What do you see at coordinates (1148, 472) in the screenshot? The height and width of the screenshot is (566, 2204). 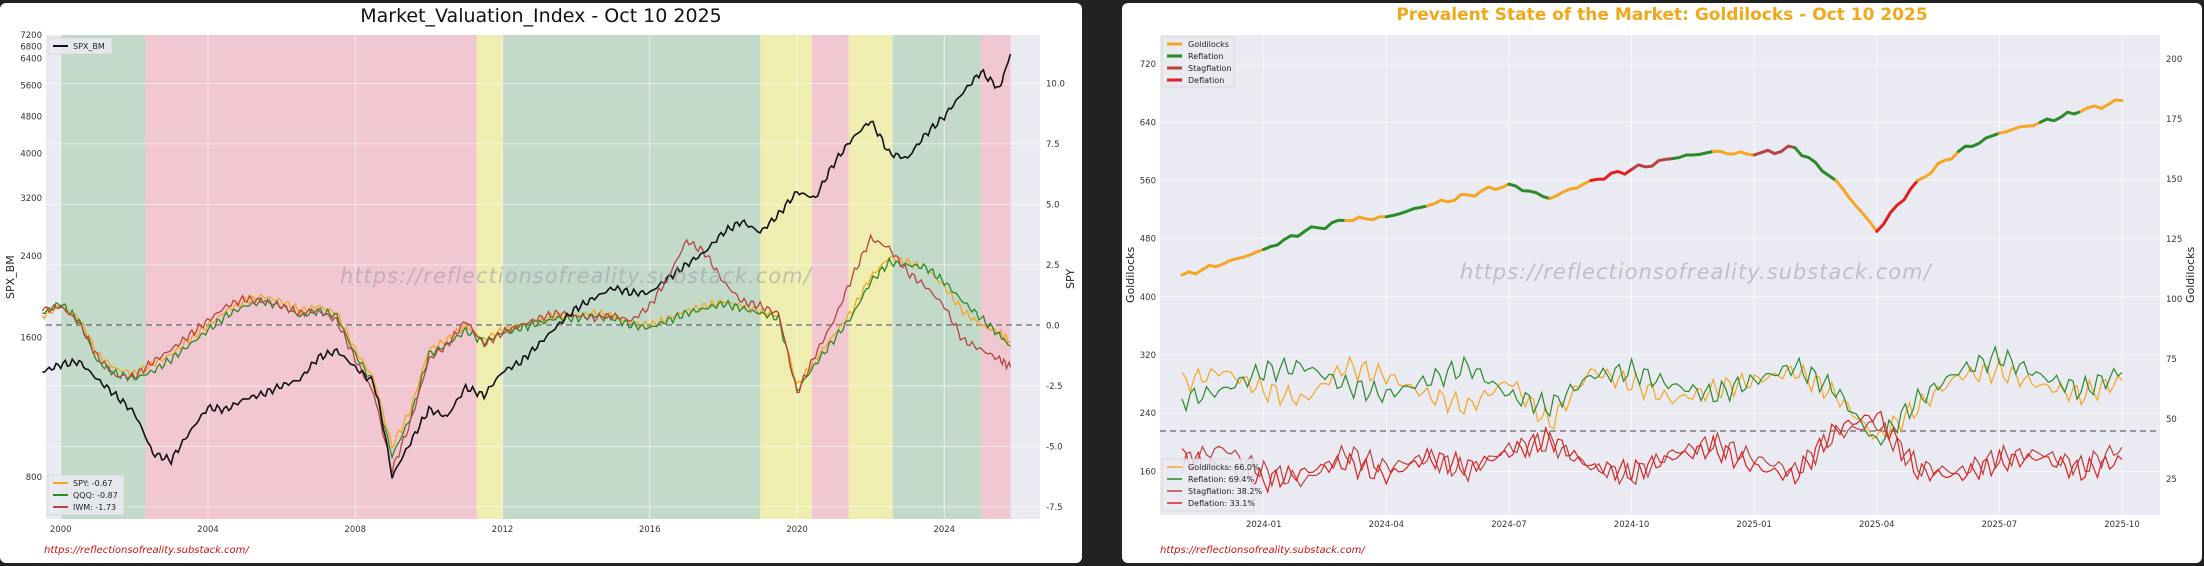 I see `y-tick-label: 160` at bounding box center [1148, 472].